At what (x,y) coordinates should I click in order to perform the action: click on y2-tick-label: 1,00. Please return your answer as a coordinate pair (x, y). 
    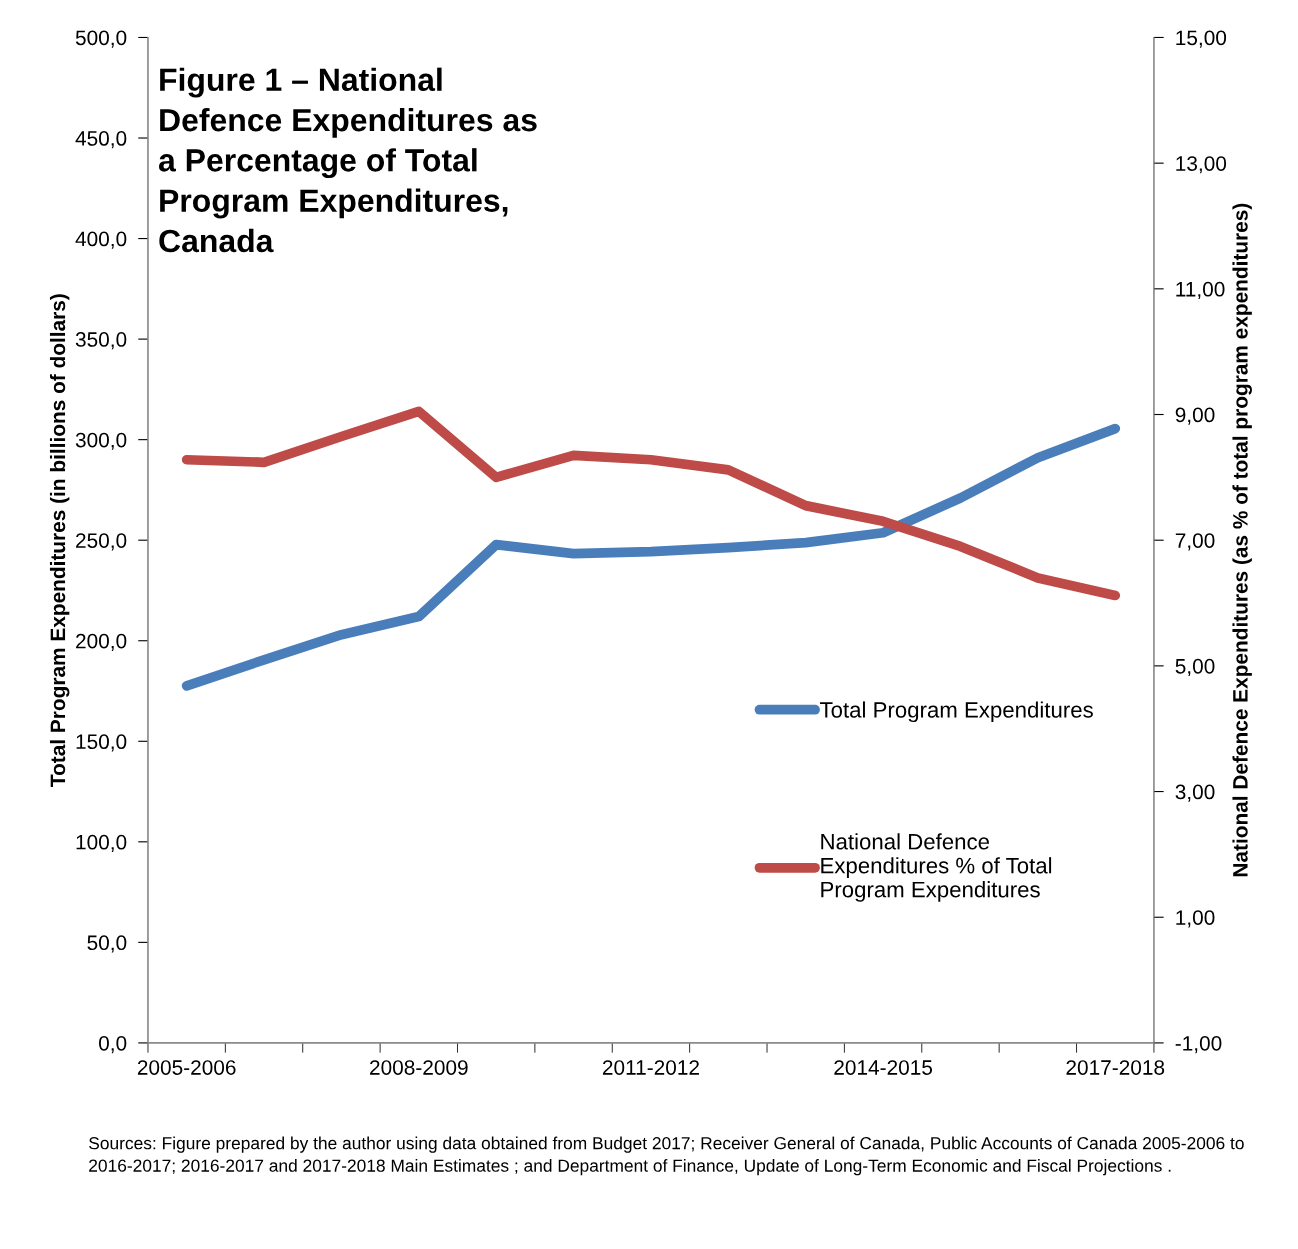
    Looking at the image, I should click on (1195, 919).